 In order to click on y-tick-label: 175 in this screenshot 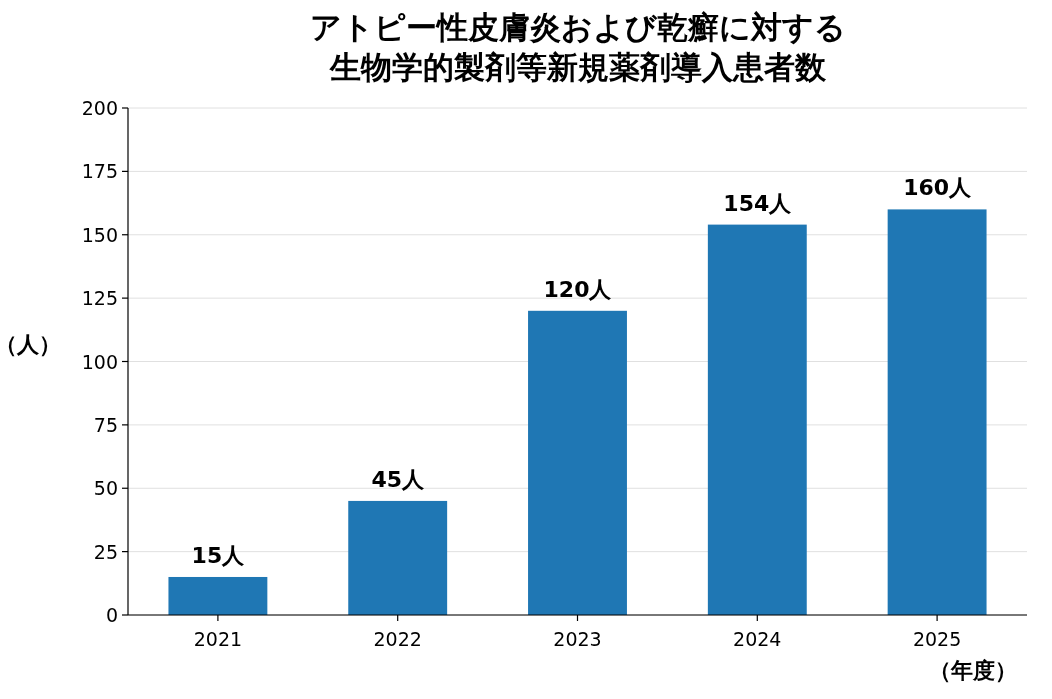, I will do `click(99, 171)`.